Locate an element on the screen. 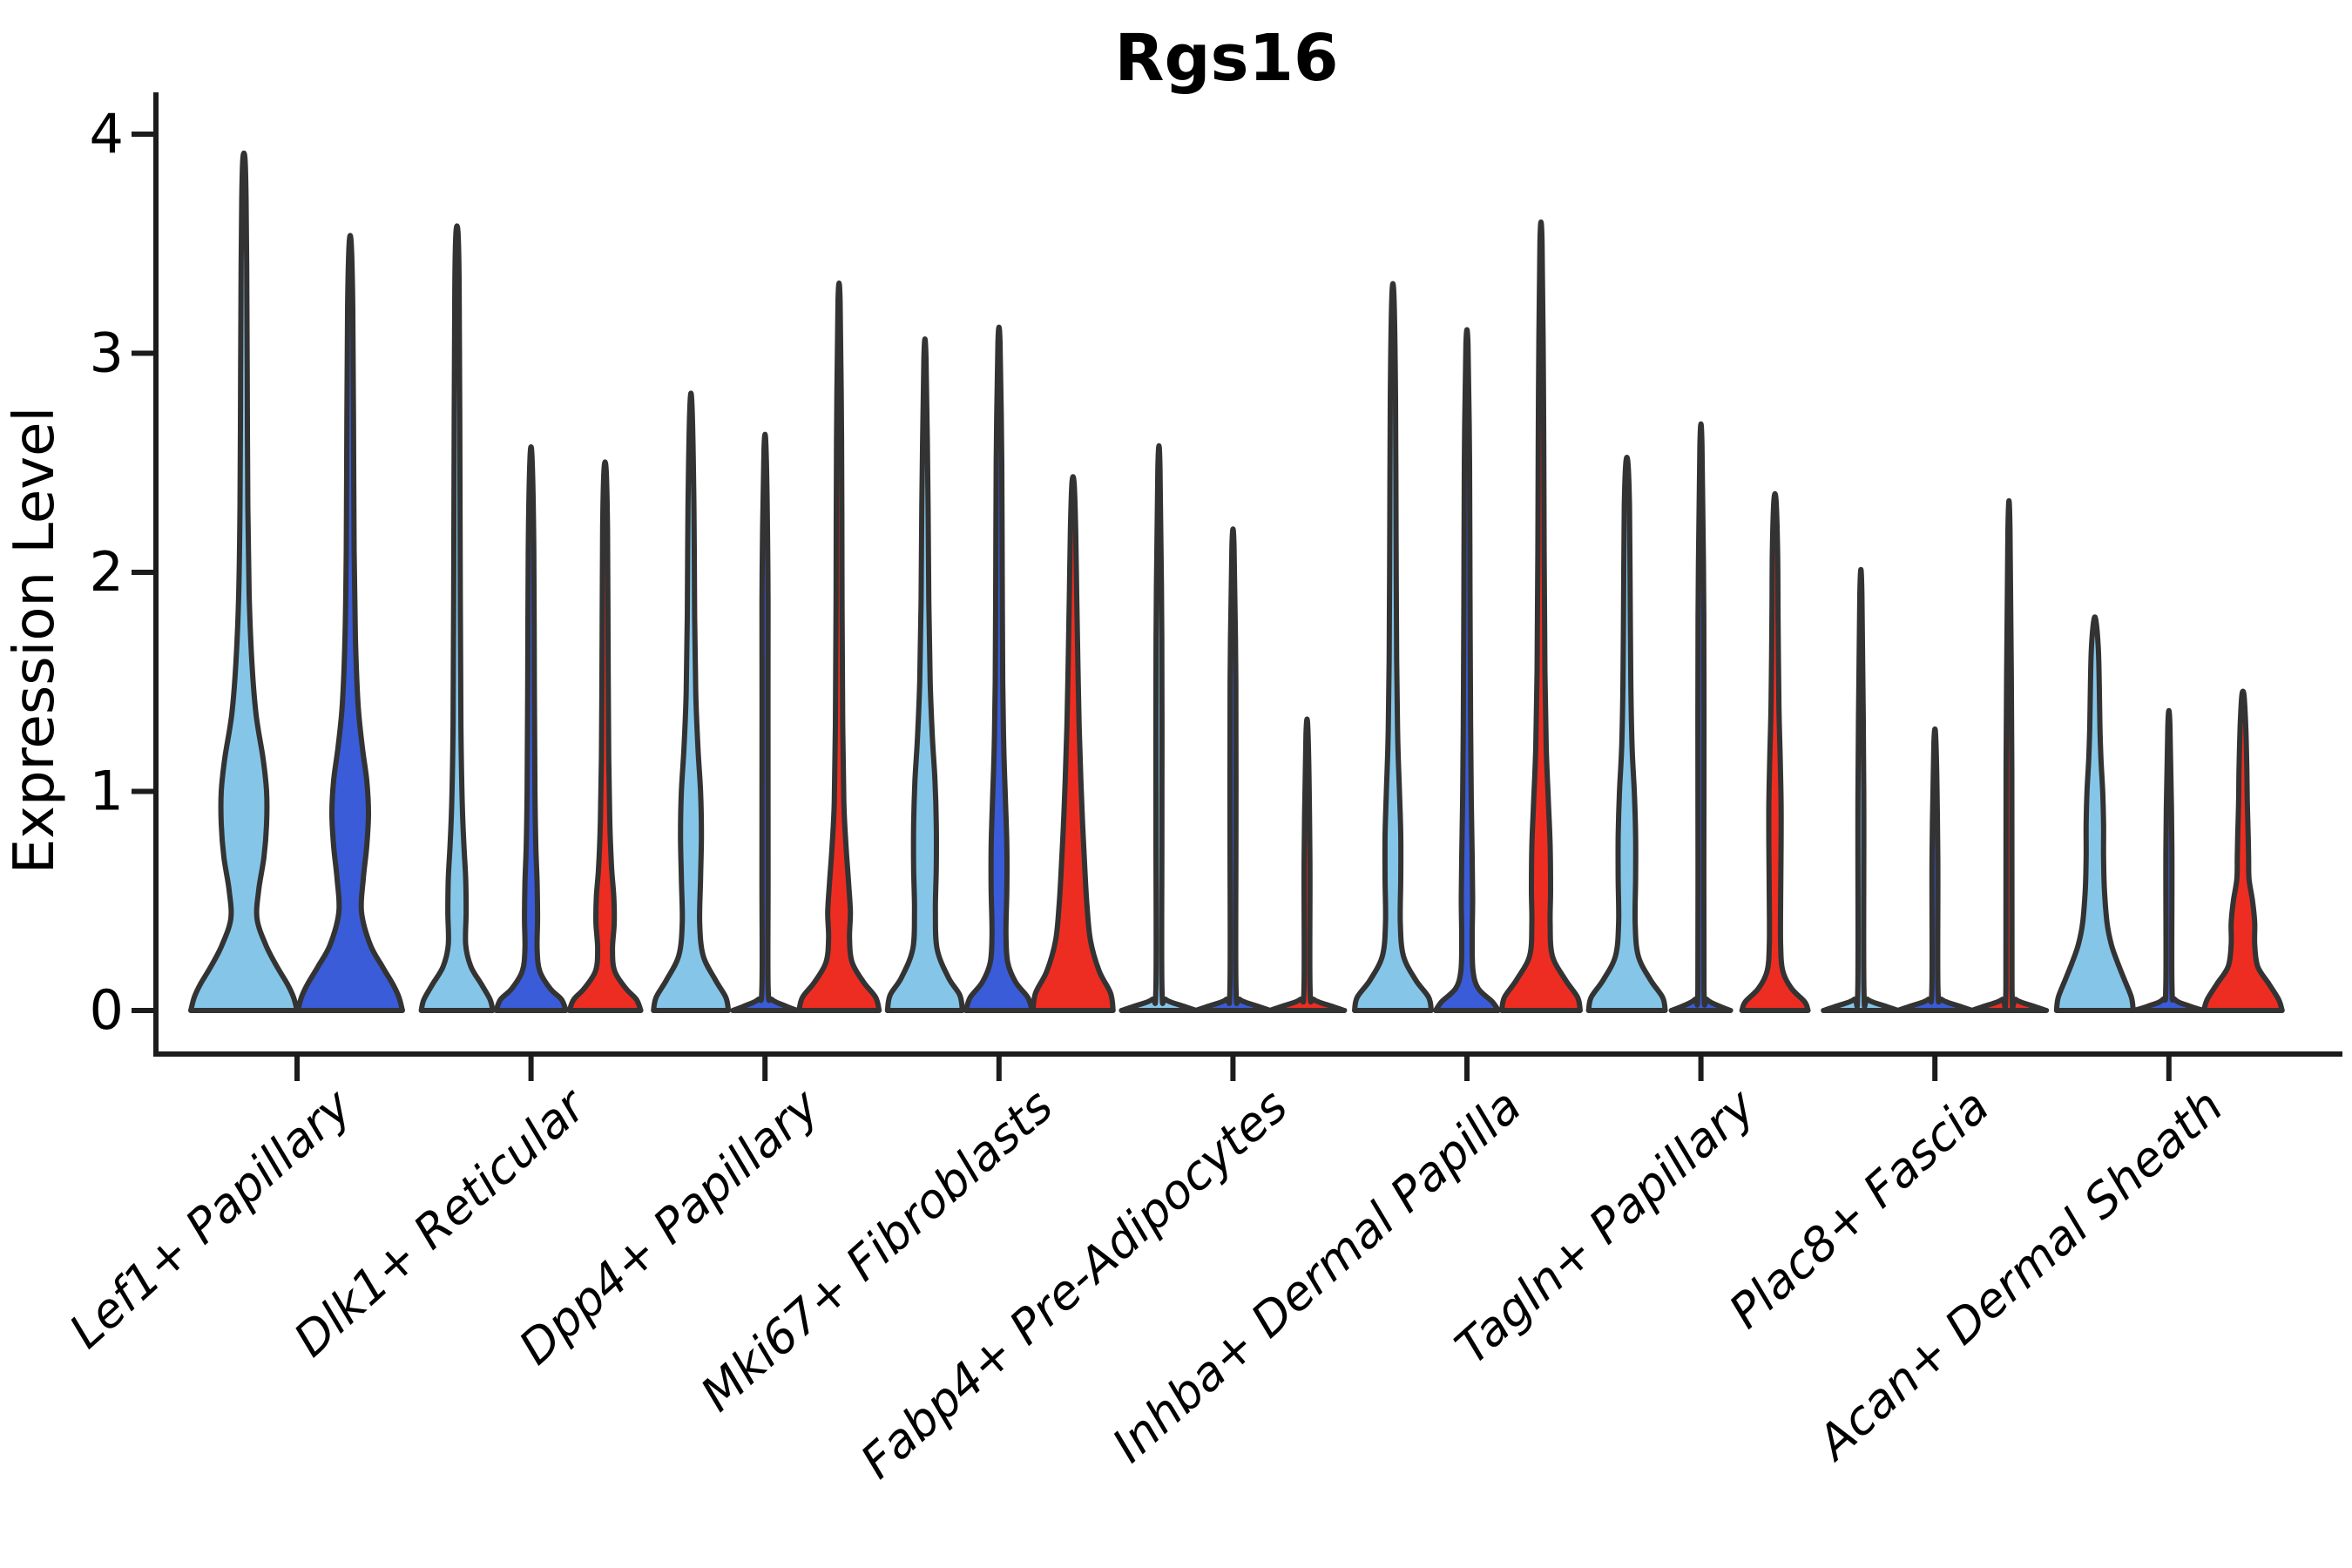 The width and height of the screenshot is (2352, 1568). violin-fabp4-light-blue is located at coordinates (1159, 728).